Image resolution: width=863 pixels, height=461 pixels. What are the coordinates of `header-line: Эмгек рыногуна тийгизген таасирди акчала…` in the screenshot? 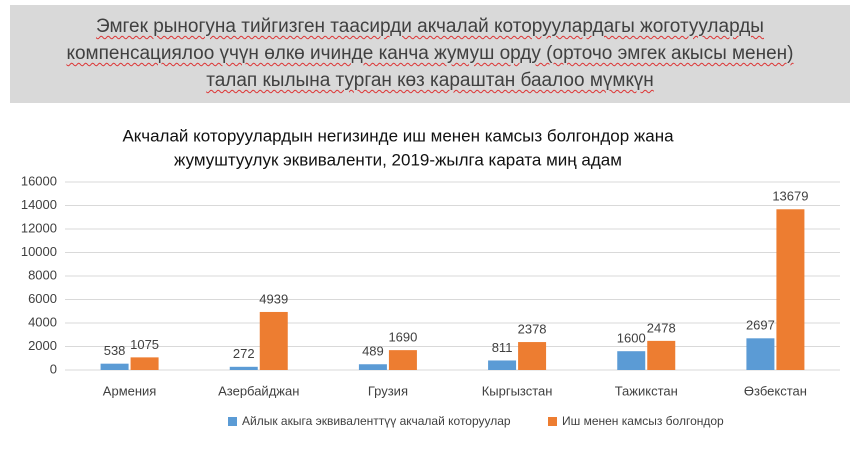 It's located at (430, 26).